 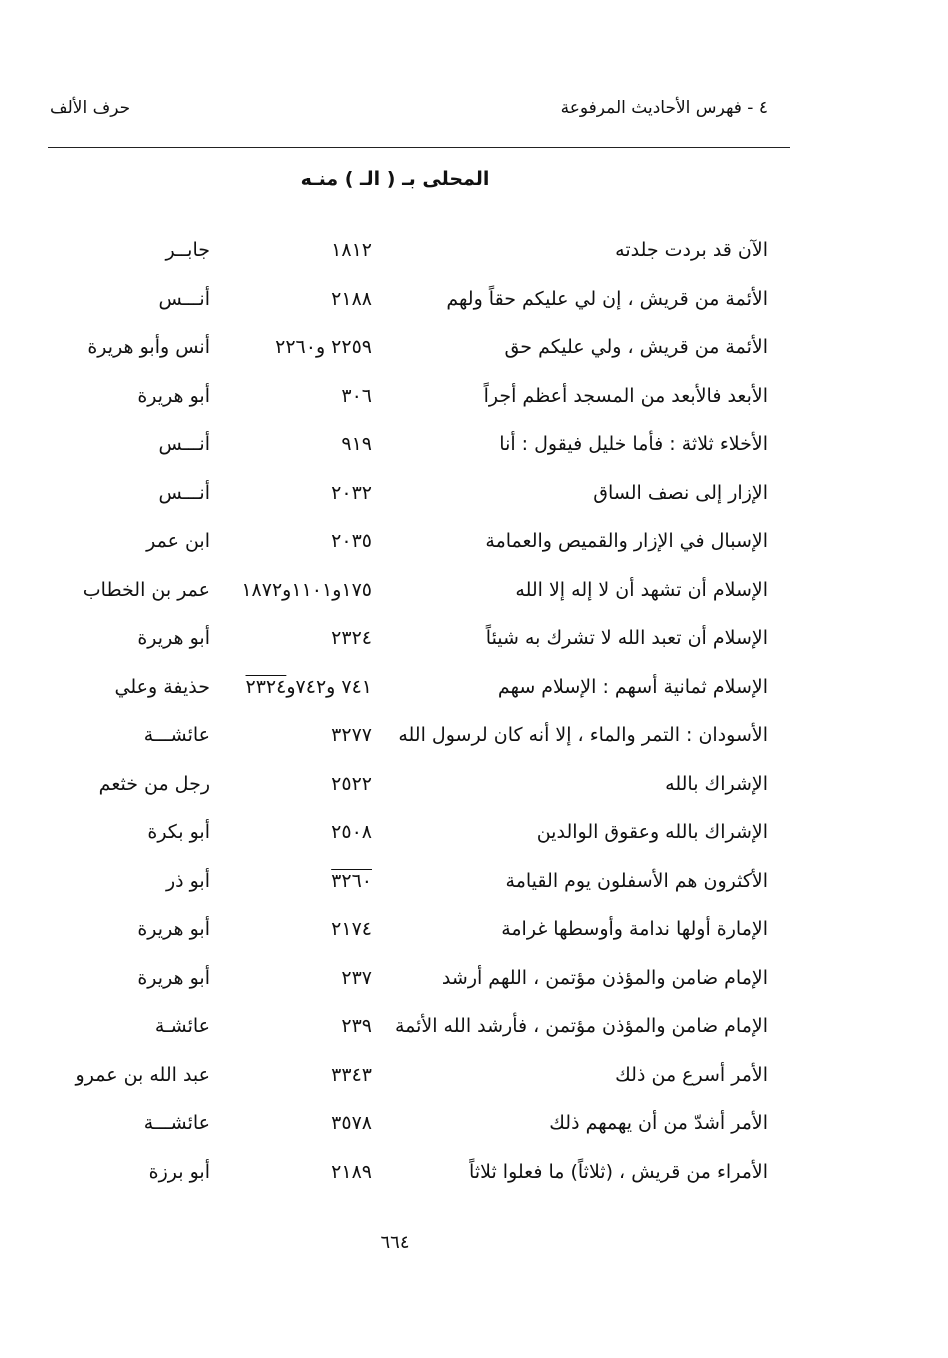 What do you see at coordinates (351, 1123) in the screenshot?
I see `number-plain: ٣٥٧٨` at bounding box center [351, 1123].